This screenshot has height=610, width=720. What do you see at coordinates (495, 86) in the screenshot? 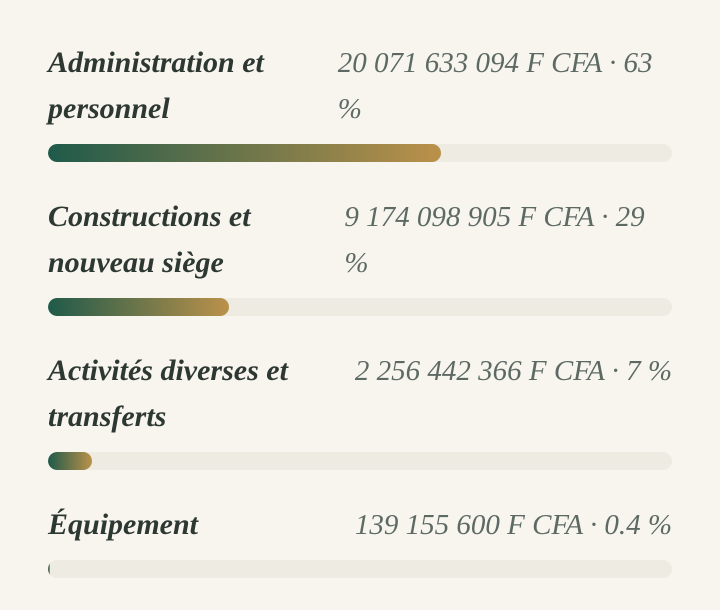
I see `item-amount: 20 071 633 094 F CFA · 63 %` at bounding box center [495, 86].